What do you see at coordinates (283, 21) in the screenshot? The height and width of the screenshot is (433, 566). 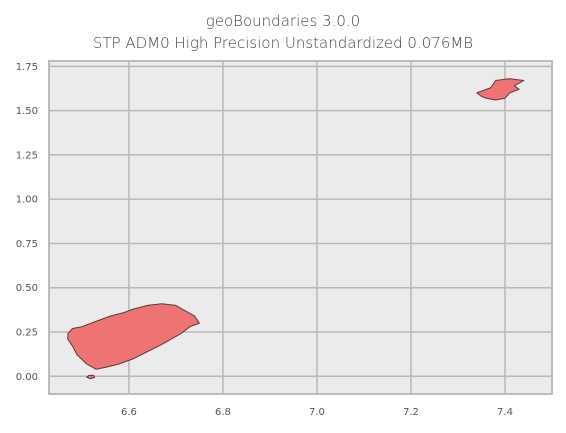 I see `map-title: geoBoundaries 3.0.0` at bounding box center [283, 21].